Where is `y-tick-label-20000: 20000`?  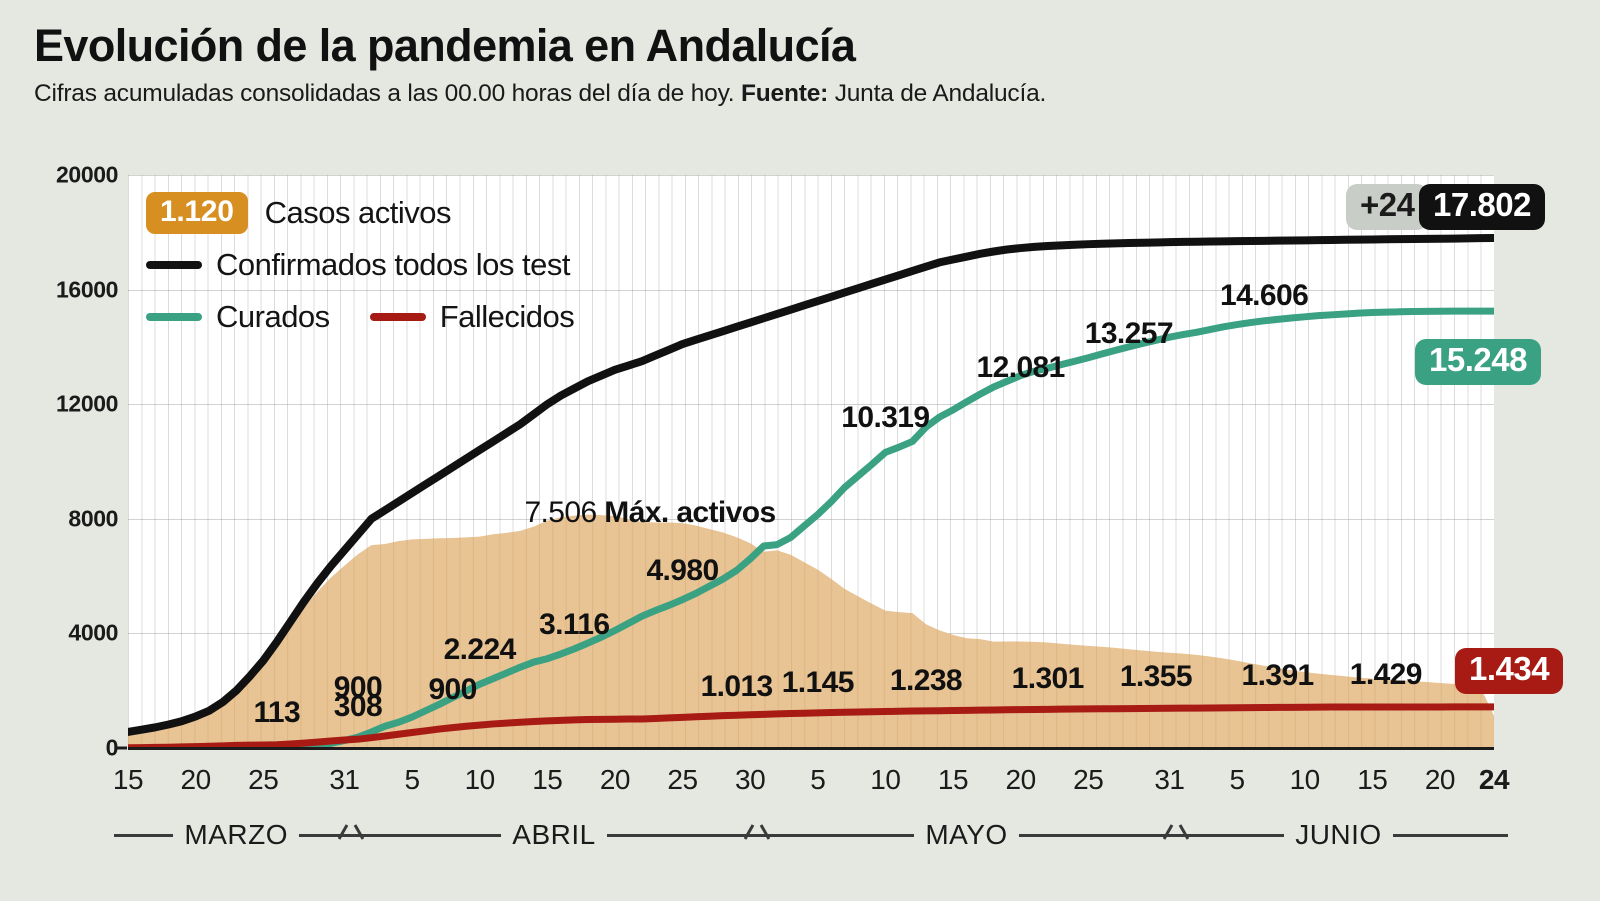 y-tick-label-20000: 20000 is located at coordinates (87, 174).